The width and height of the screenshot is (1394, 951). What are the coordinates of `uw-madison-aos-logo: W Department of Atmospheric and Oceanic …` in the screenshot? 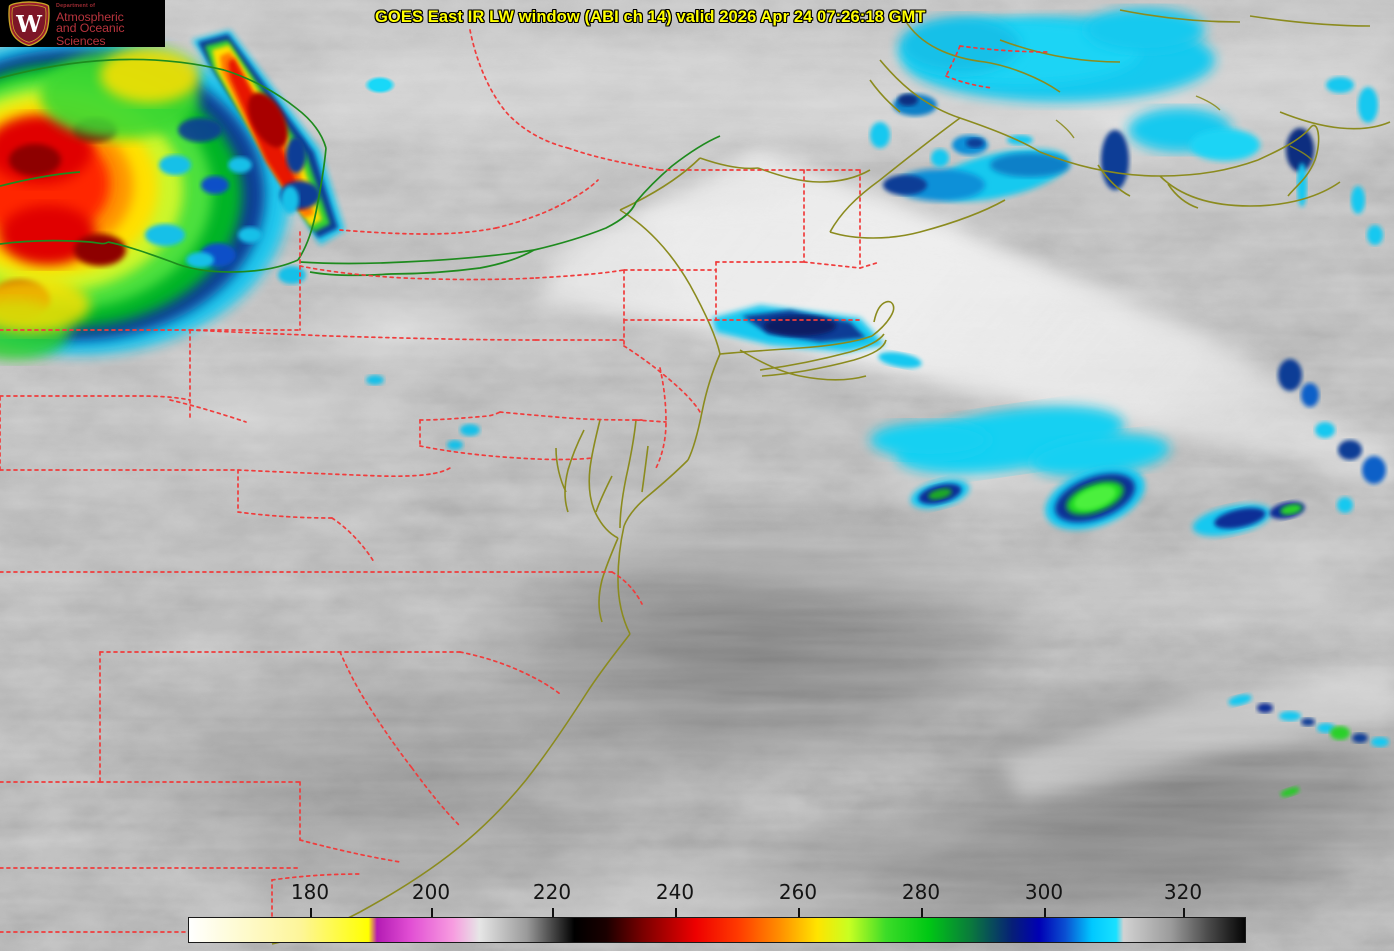 It's located at (82, 23).